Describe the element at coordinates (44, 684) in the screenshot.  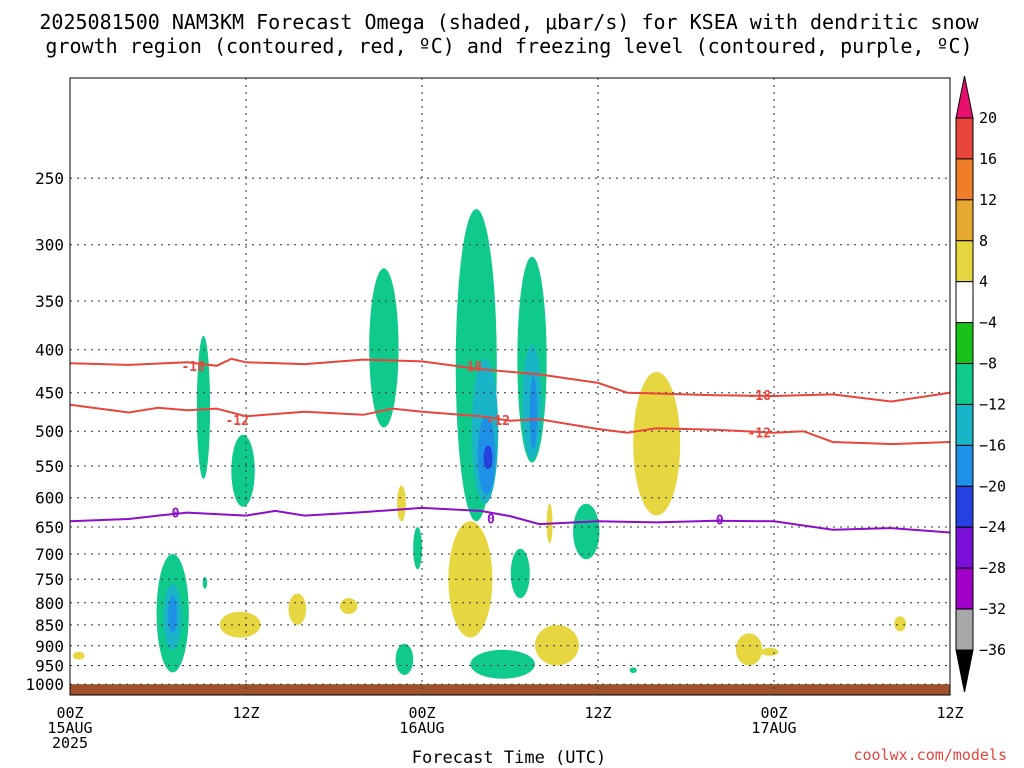
I see `y-tick-label: 1000` at that location.